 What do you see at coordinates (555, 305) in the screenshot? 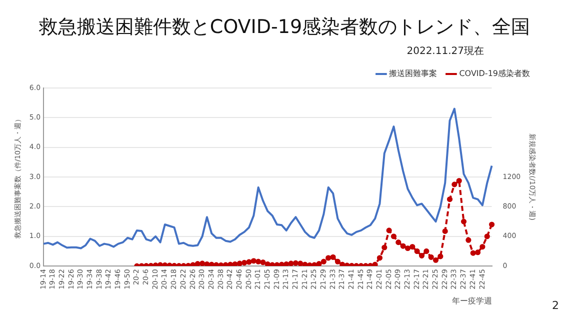
I see `text: 2` at bounding box center [555, 305].